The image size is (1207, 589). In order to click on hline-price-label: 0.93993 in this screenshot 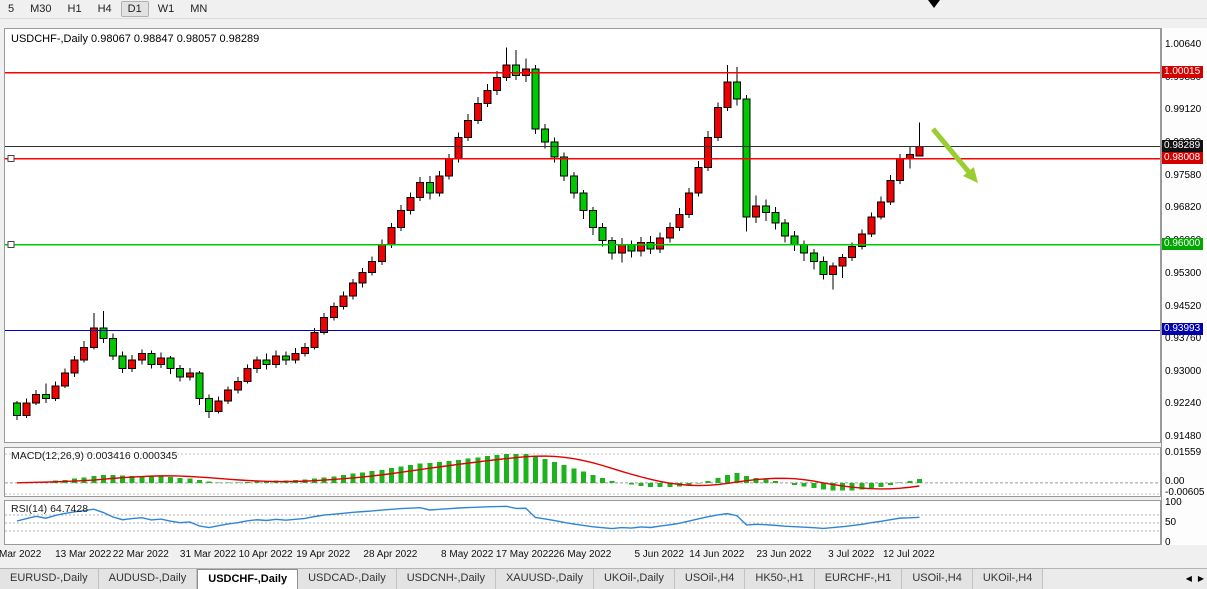, I will do `click(1183, 329)`.